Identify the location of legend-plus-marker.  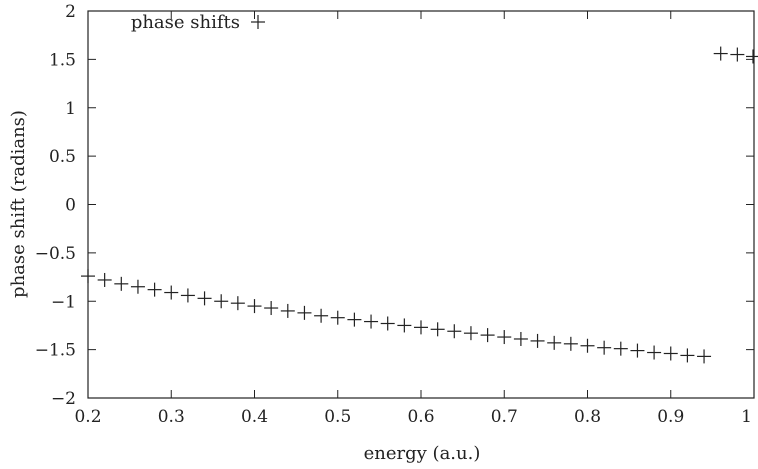
(258, 22).